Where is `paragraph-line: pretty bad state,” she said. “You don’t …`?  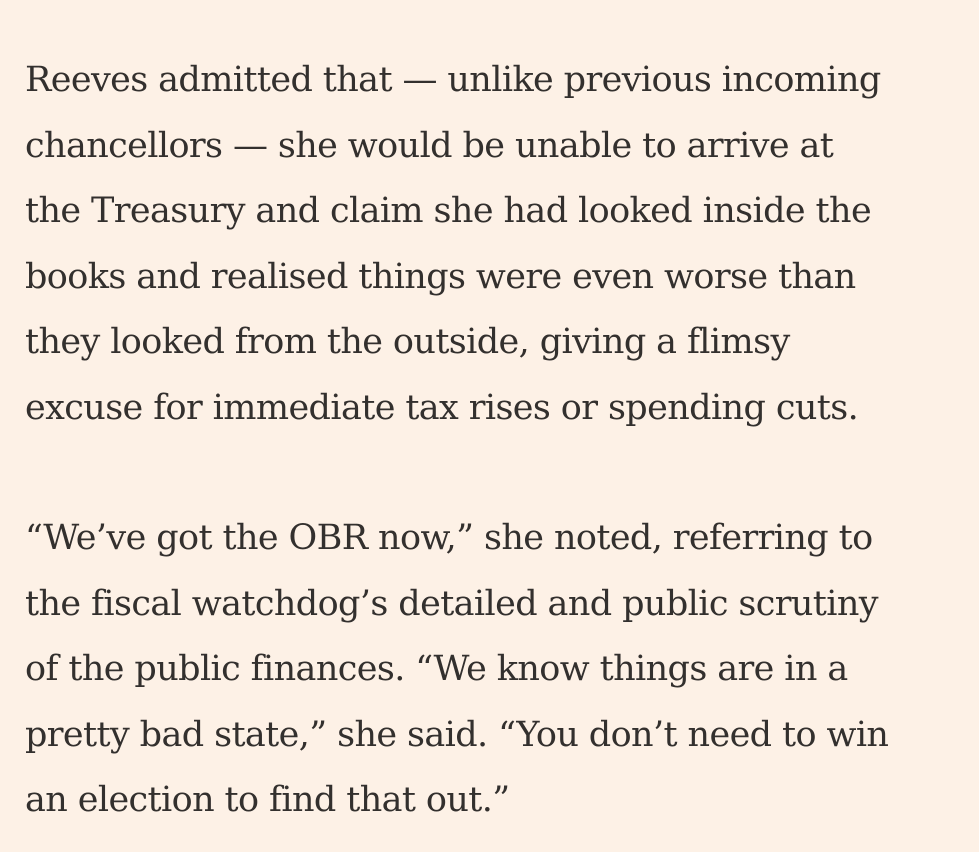 paragraph-line: pretty bad state,” she said. “You don’t … is located at coordinates (457, 734).